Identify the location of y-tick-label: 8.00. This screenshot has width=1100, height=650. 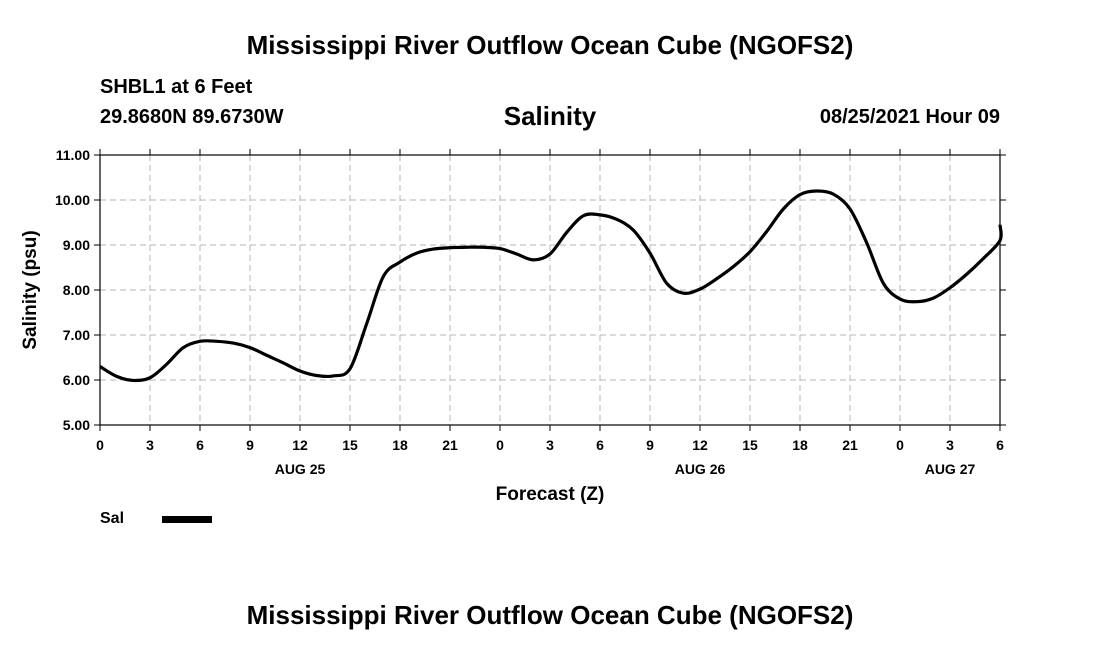
(76, 290).